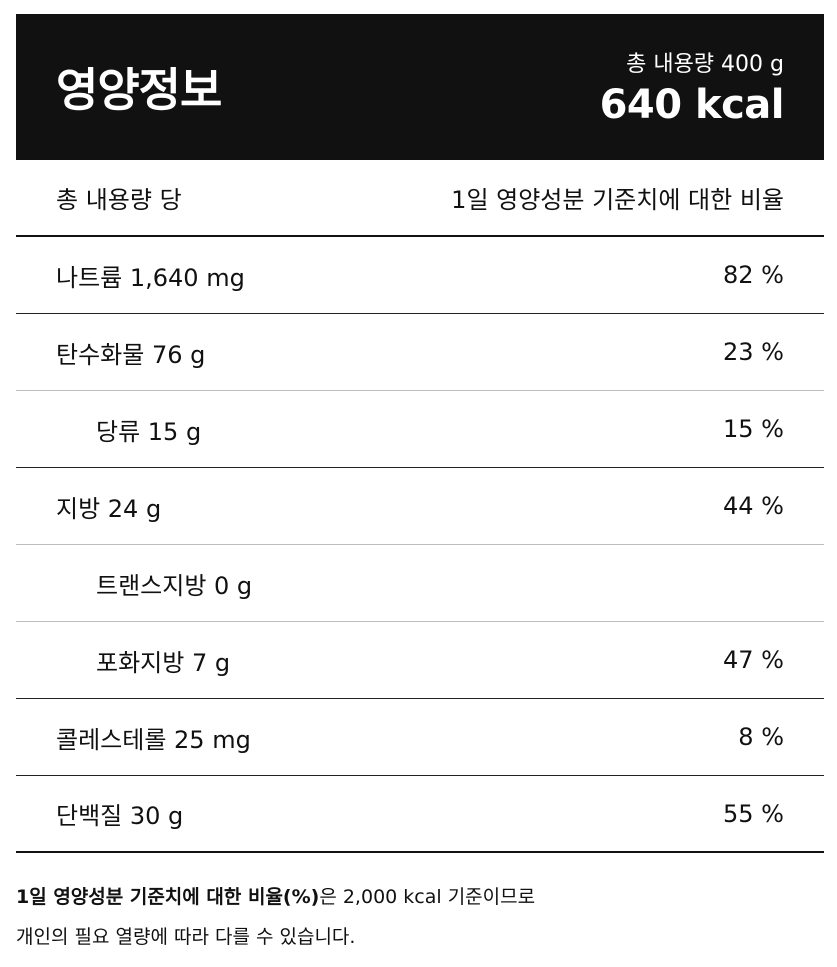 The width and height of the screenshot is (837, 967). Describe the element at coordinates (753, 275) in the screenshot. I see `nutrient-percent: 82 %` at that location.